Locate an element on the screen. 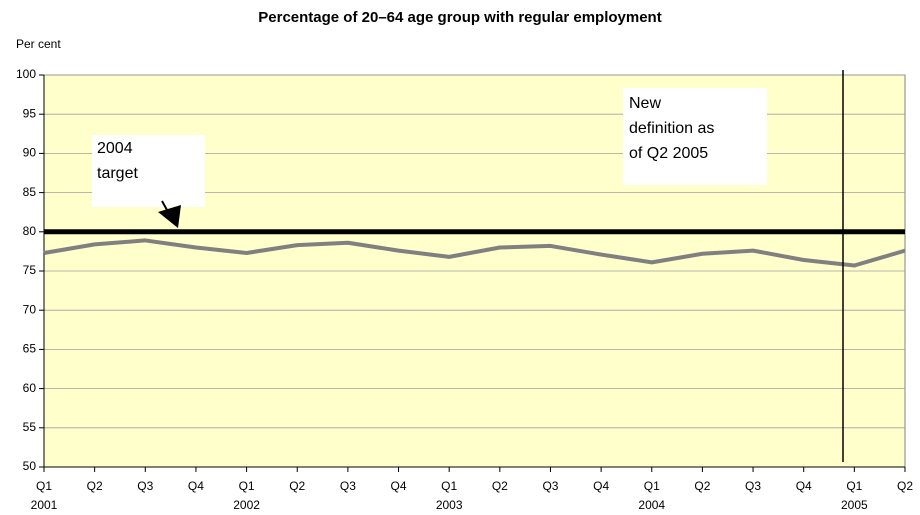 This screenshot has height=515, width=920. annotation-text: 2004 is located at coordinates (115, 148).